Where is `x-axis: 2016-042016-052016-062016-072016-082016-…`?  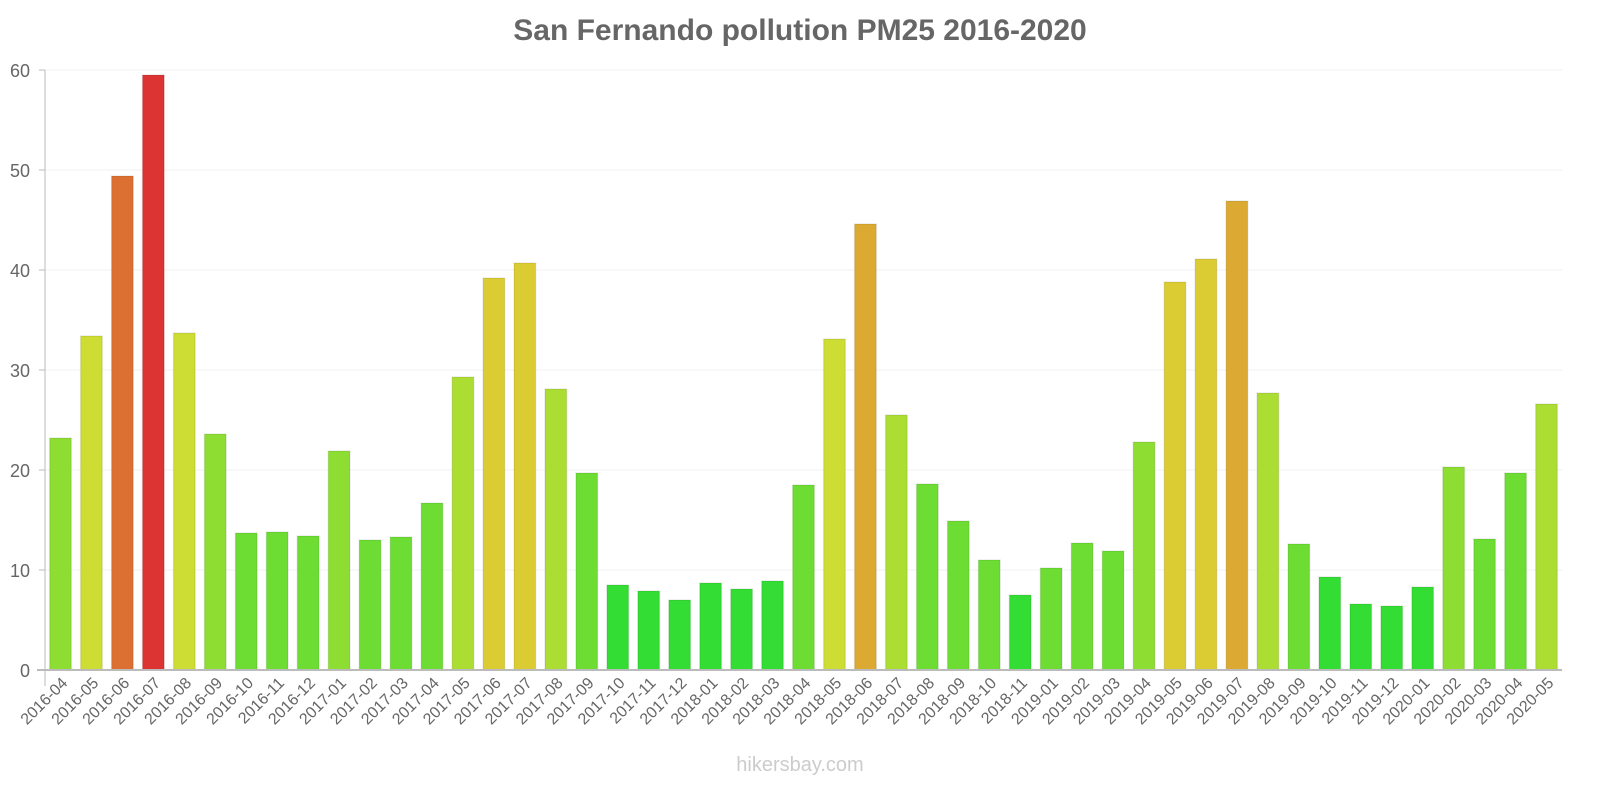 x-axis: 2016-042016-052016-062016-072016-082016-… is located at coordinates (790, 698).